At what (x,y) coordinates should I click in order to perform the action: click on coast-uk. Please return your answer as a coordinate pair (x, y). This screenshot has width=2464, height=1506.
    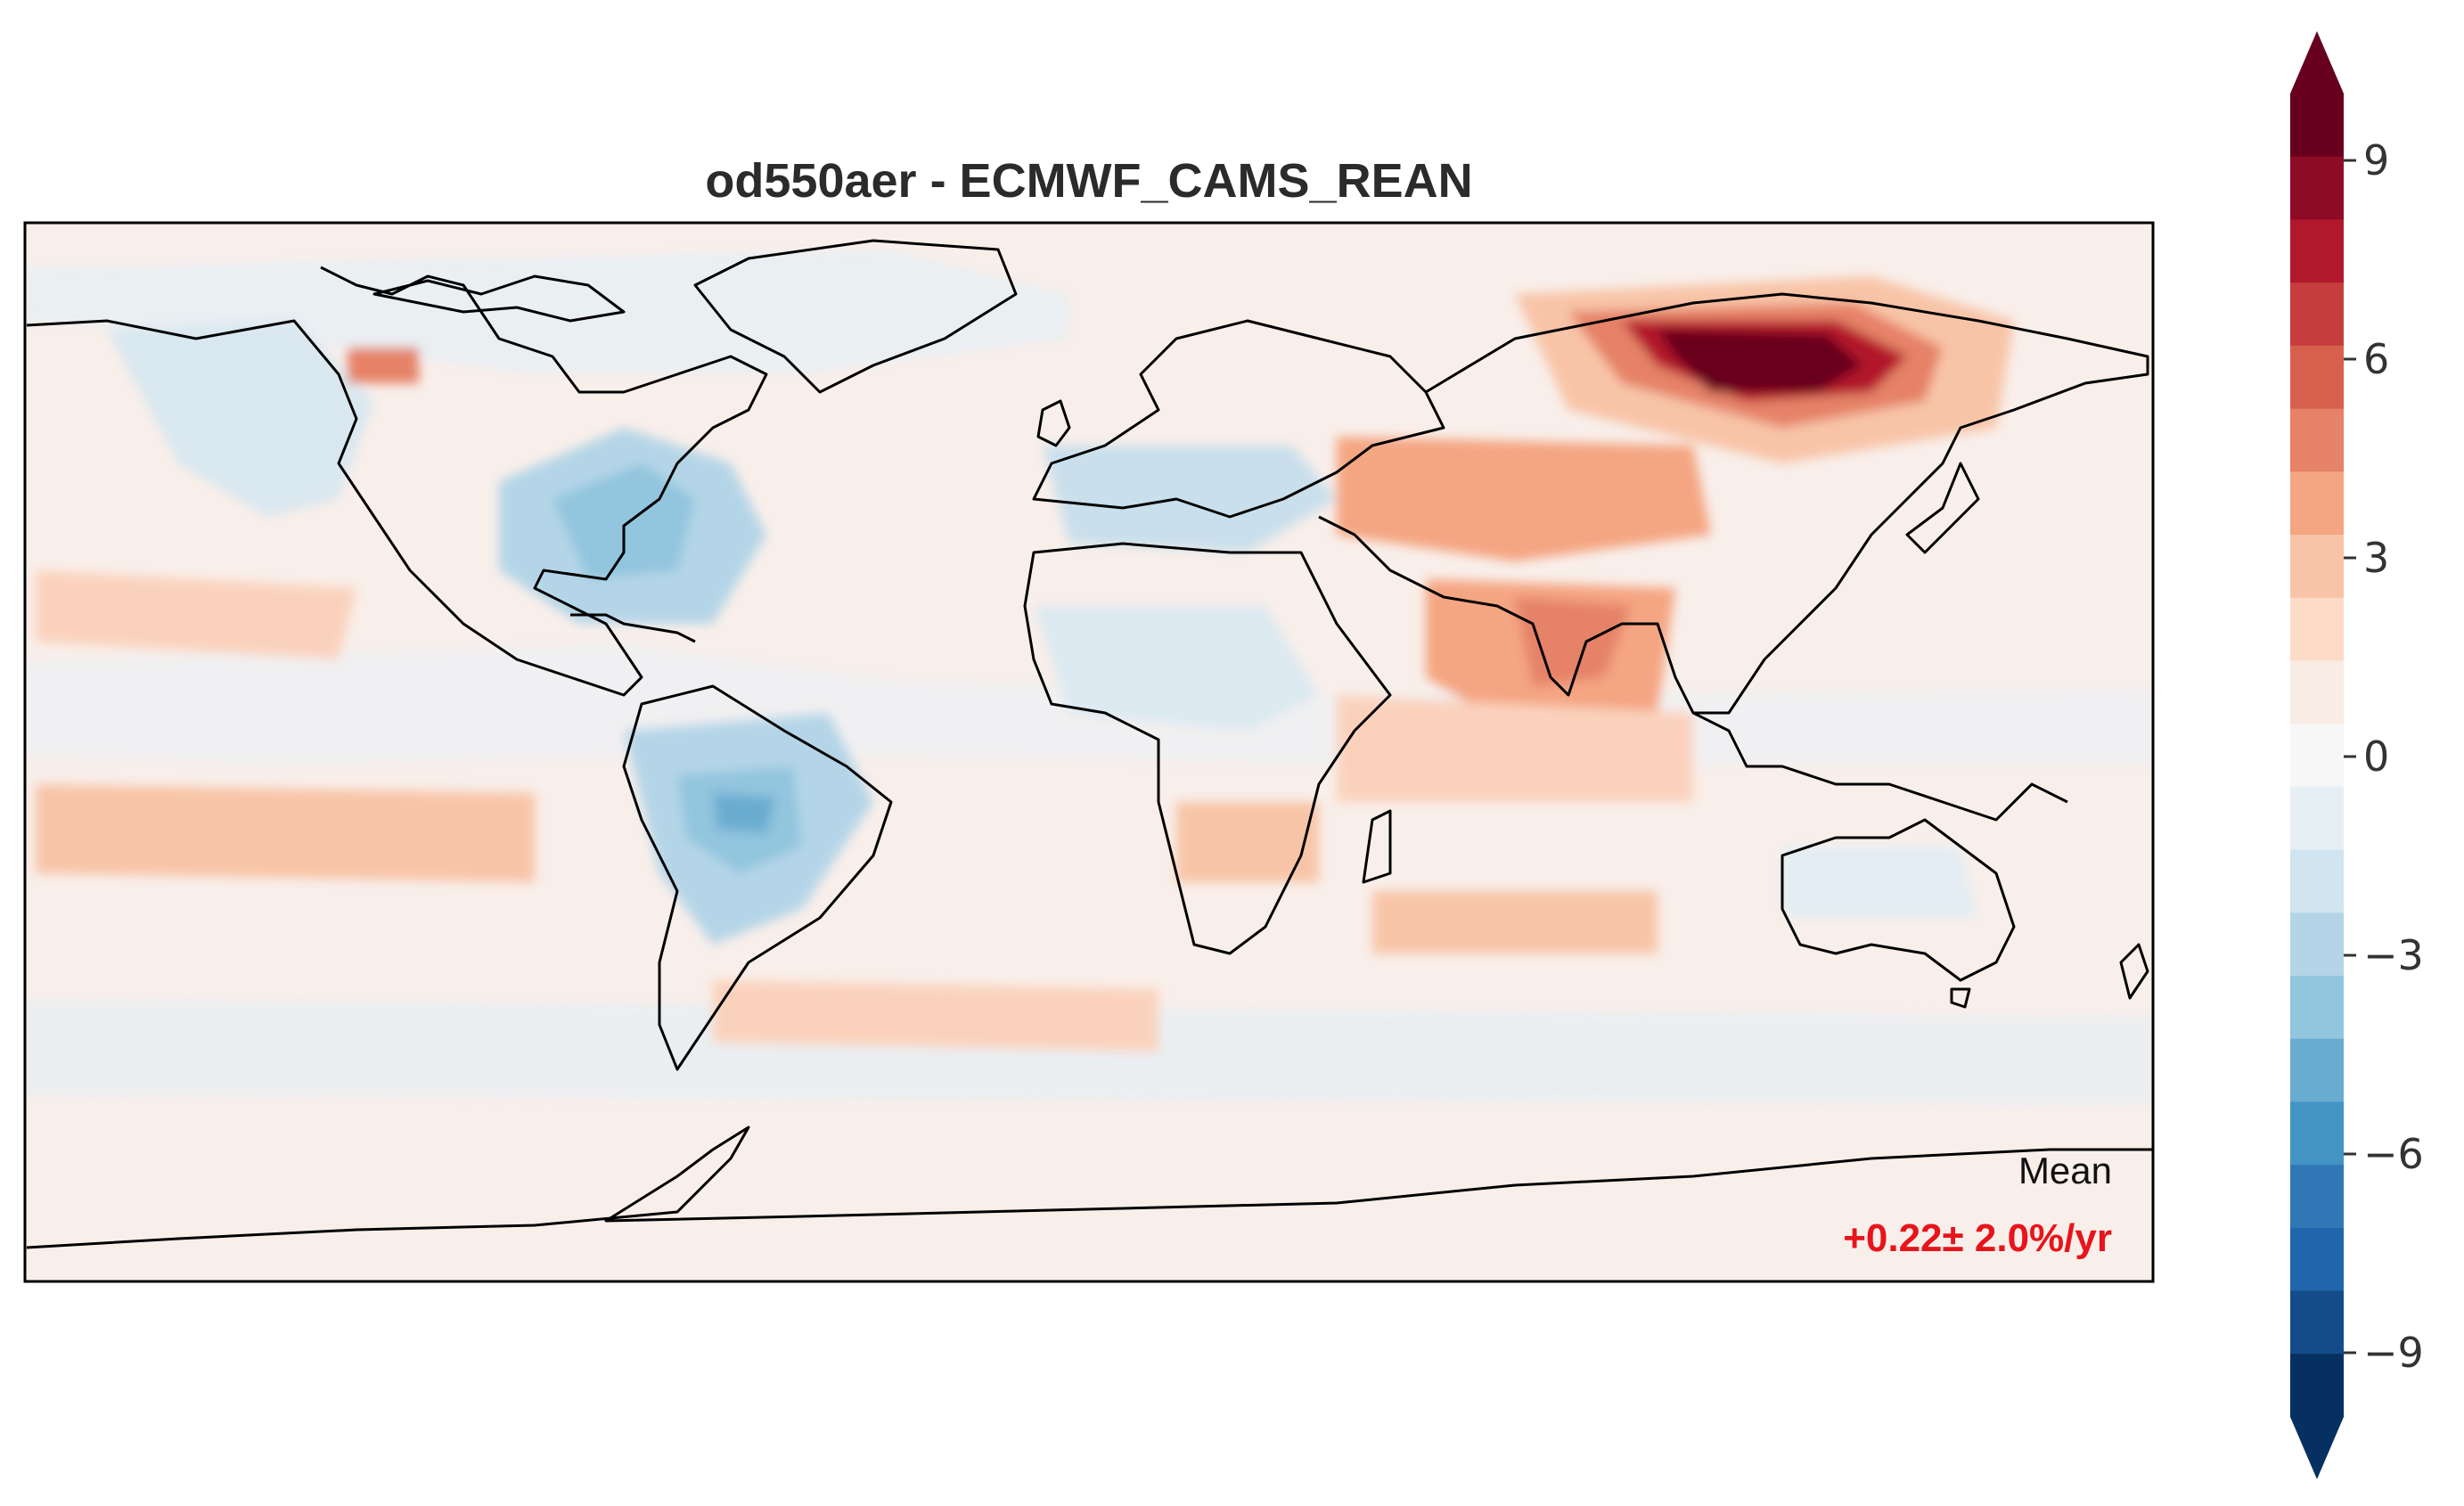
    Looking at the image, I should click on (1053, 423).